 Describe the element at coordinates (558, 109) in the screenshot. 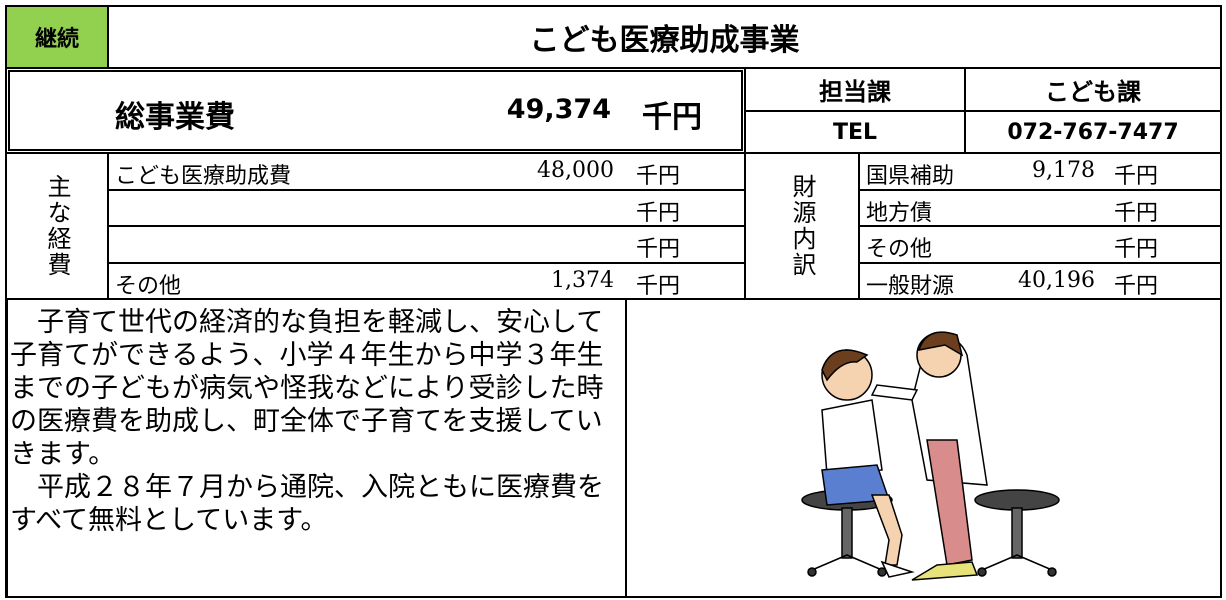

I see `total-amount: 49,374` at that location.